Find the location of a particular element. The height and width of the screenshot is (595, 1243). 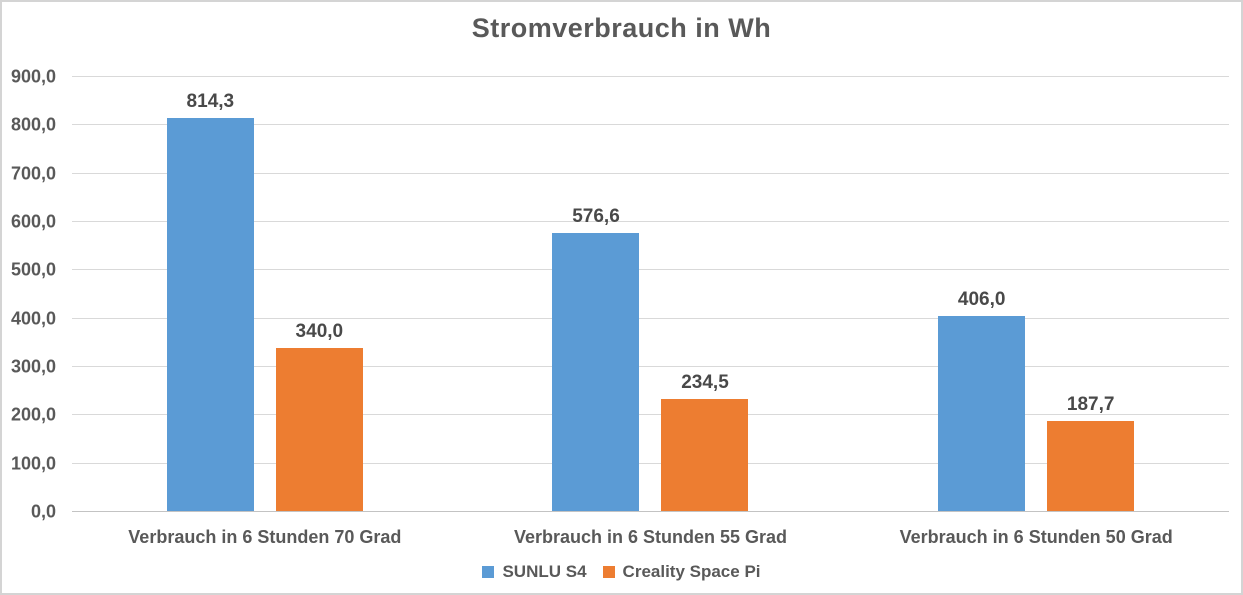

bar-creality-space-pi: 187,7 is located at coordinates (1091, 453).